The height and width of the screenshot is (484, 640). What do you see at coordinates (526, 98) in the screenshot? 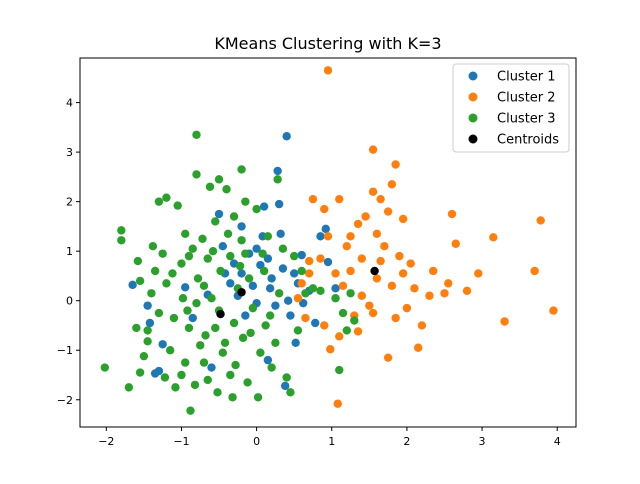
I see `legend-label: Cluster 2` at bounding box center [526, 98].